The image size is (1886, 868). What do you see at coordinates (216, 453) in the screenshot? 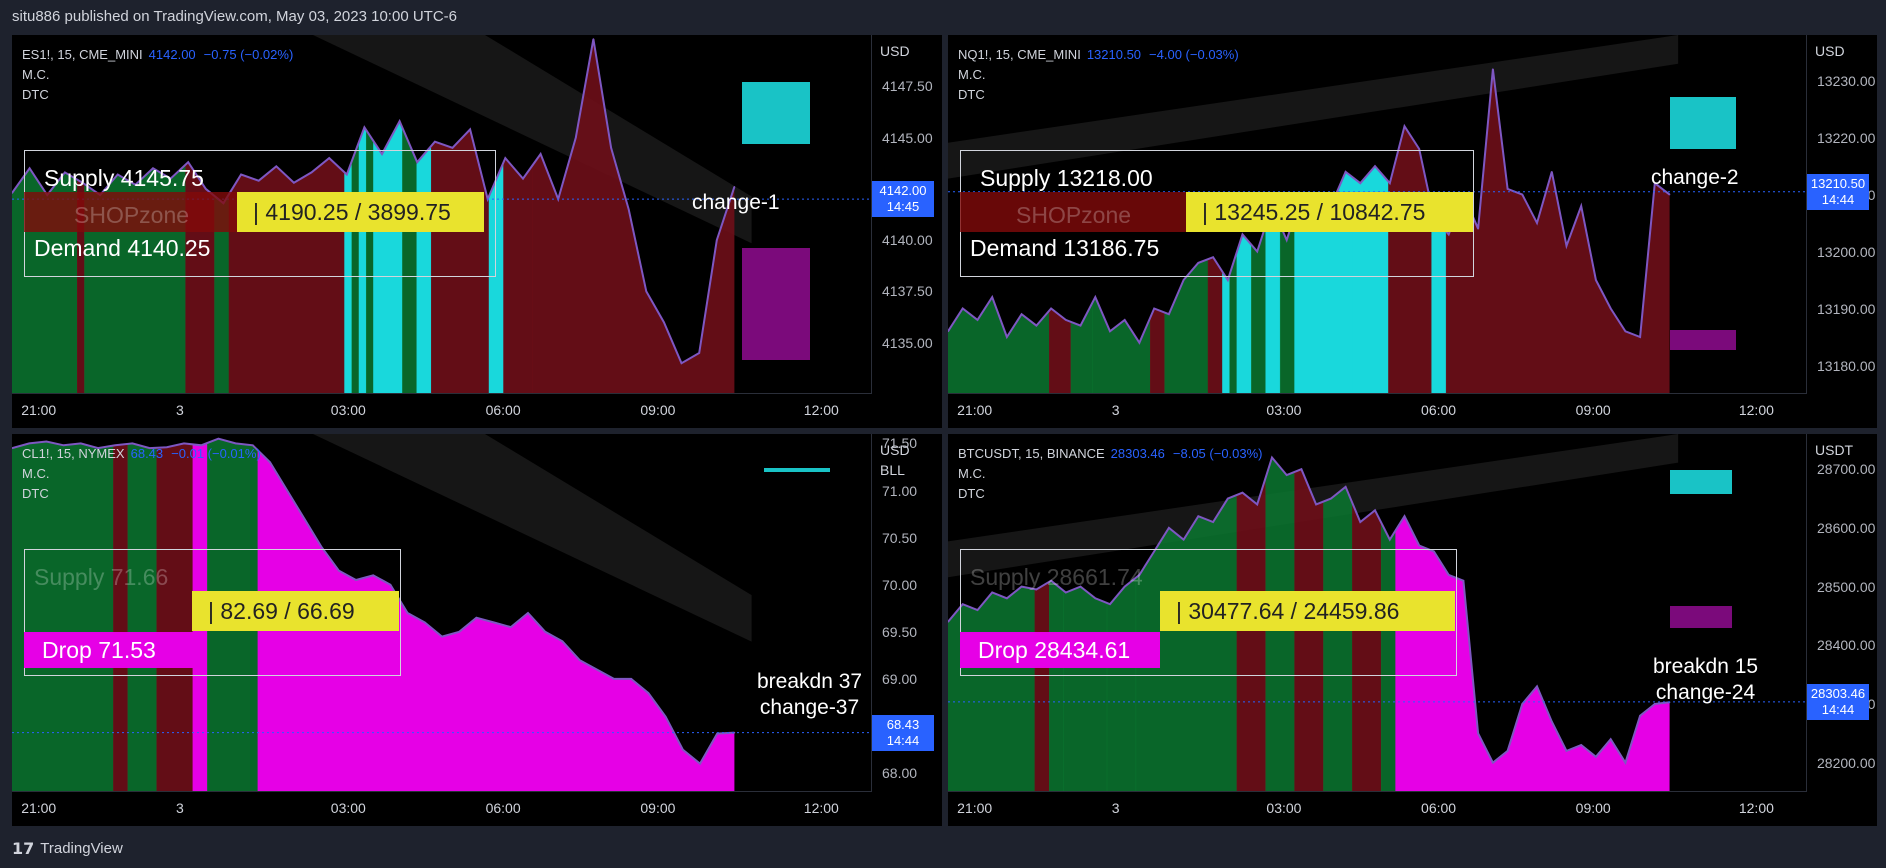
I see `quote-change: −0.01 (−0.01%)` at bounding box center [216, 453].